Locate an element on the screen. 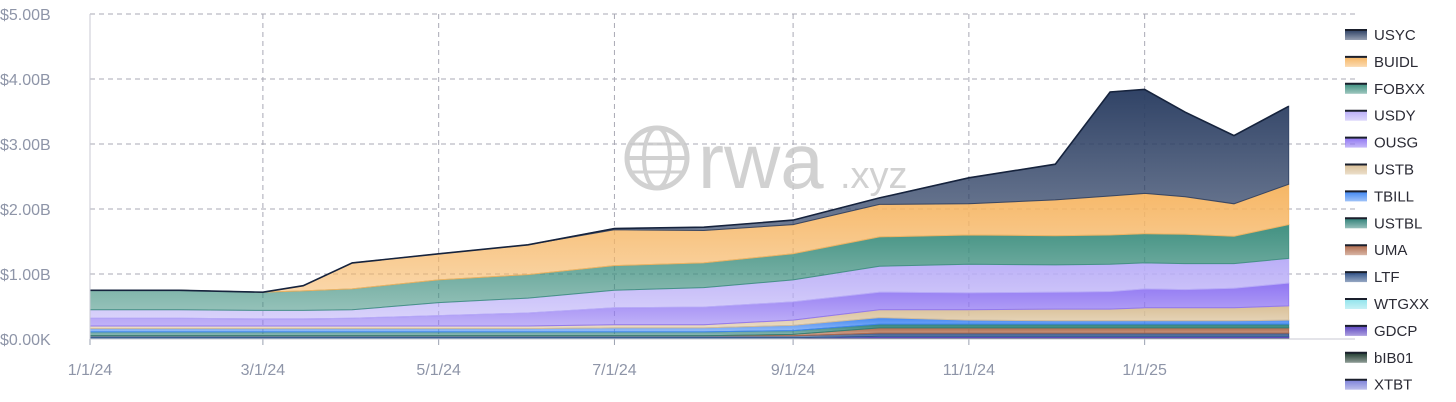 The image size is (1456, 402). legend-item-ousg: OUSG is located at coordinates (1381, 143).